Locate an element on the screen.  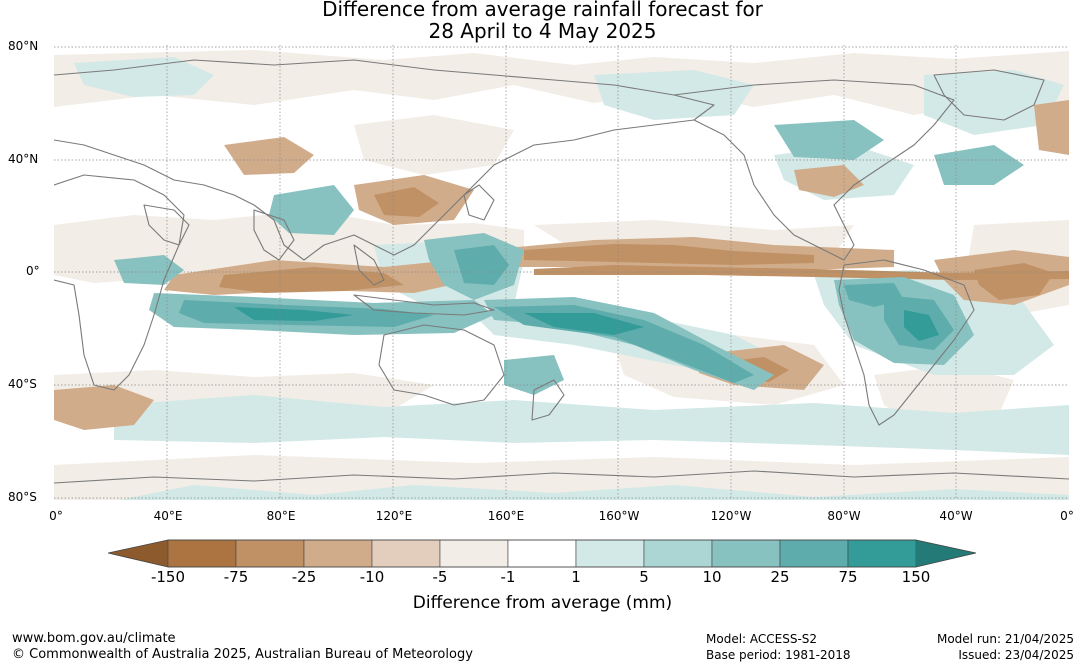
colorbar-tick-label: -10 is located at coordinates (372, 577).